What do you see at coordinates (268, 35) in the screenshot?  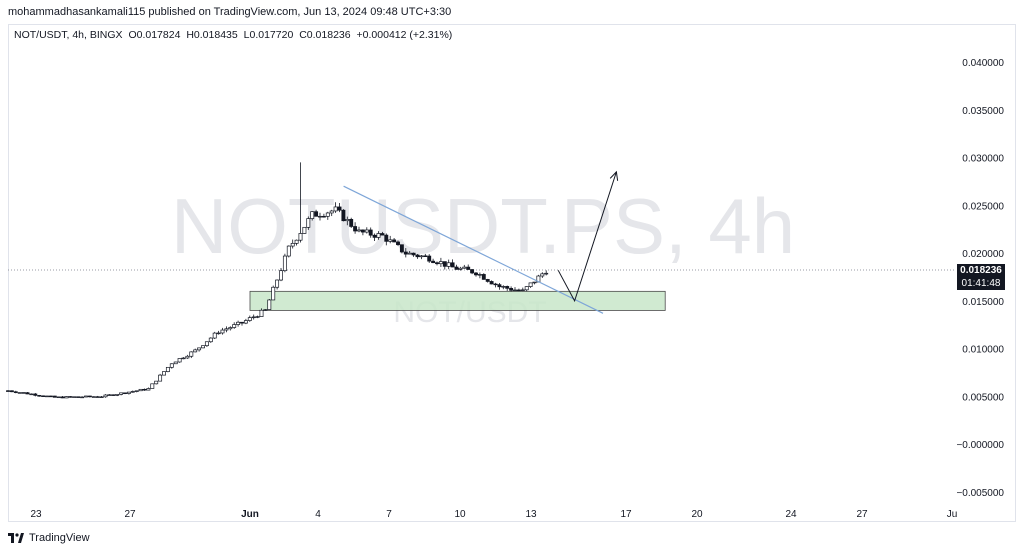 I see `ohlc-low: L0.017720` at bounding box center [268, 35].